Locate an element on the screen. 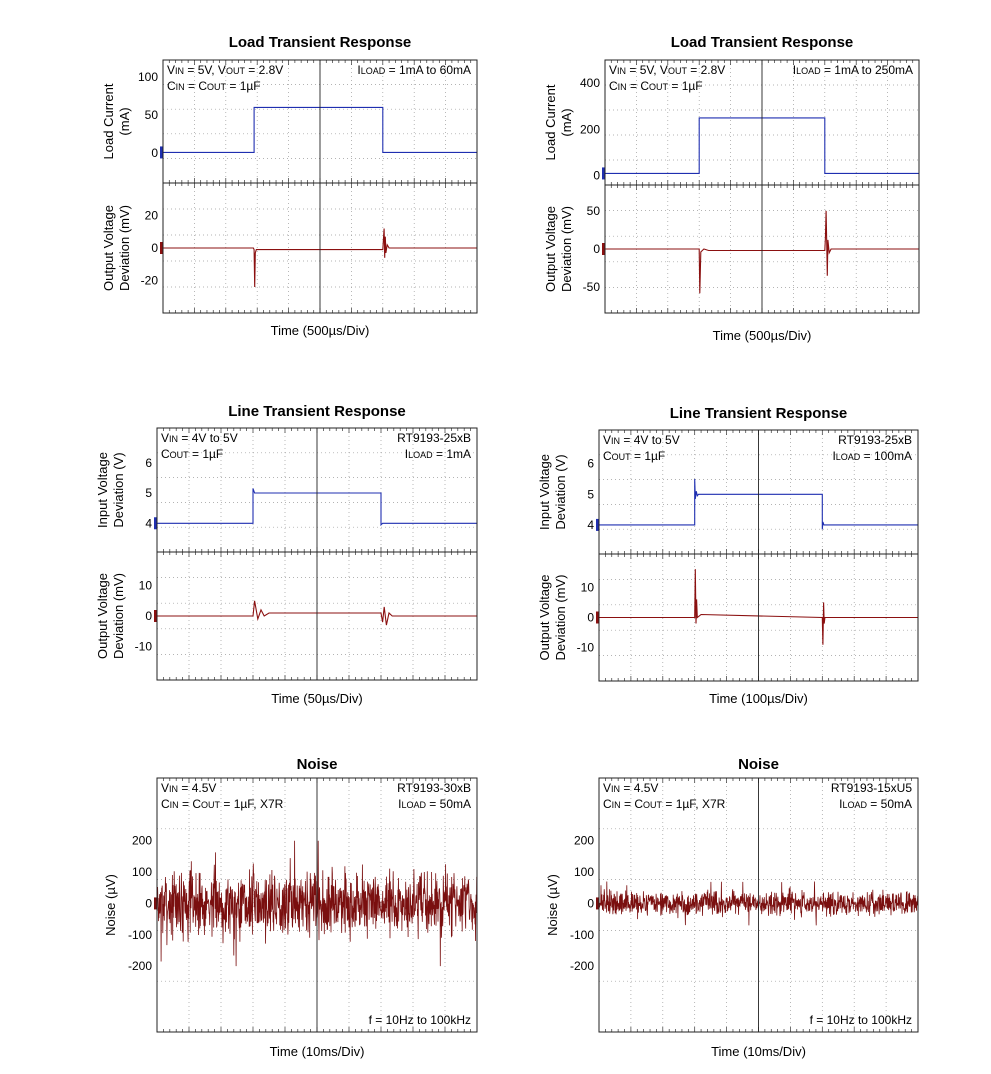  annotation-segment: = 2.8V is located at coordinates (264, 70).